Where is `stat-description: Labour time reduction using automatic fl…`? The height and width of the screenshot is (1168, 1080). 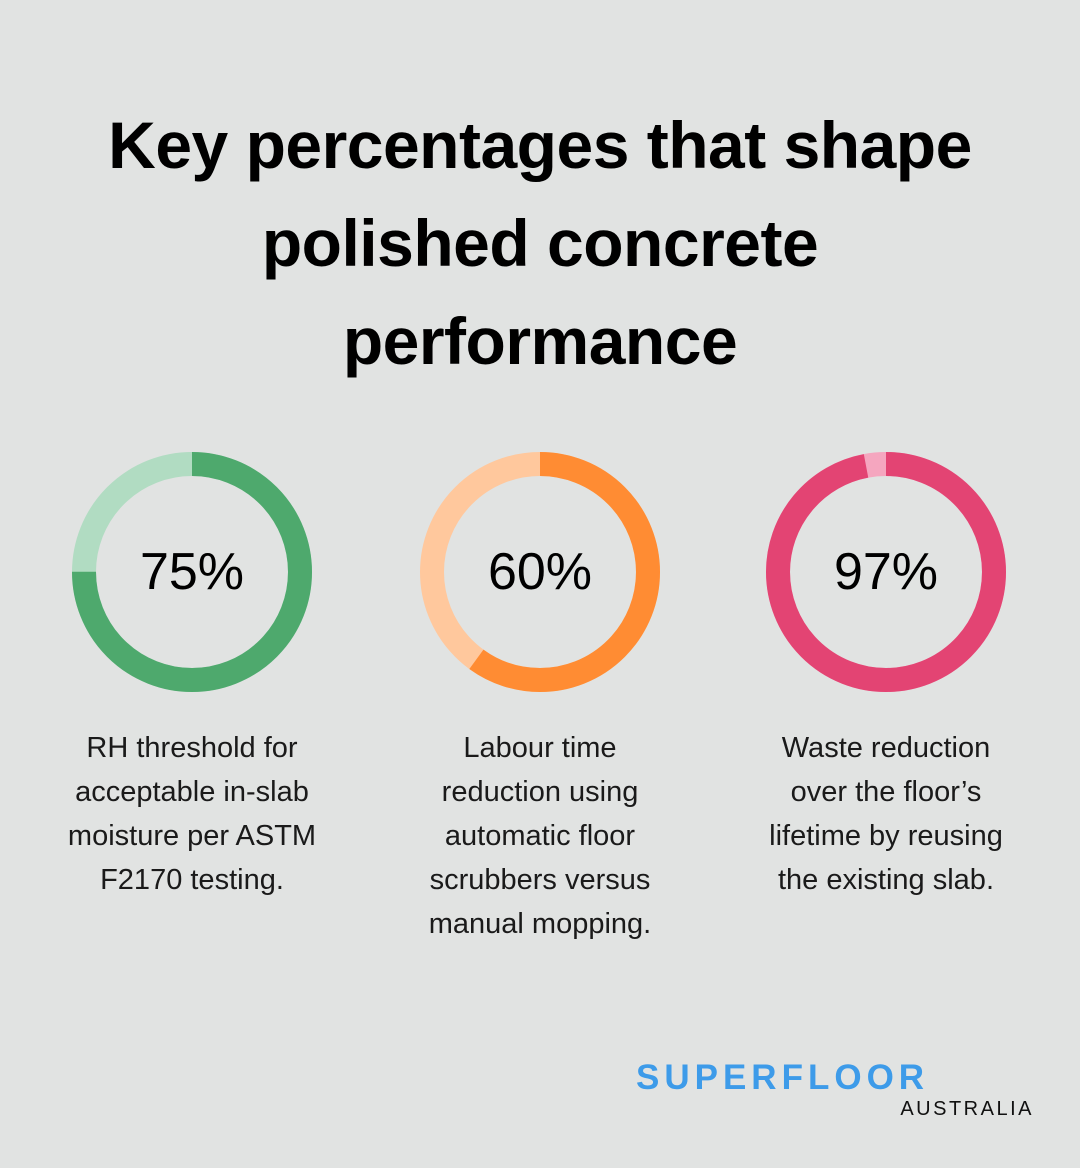 stat-description: Labour time reduction using automatic fl… is located at coordinates (540, 836).